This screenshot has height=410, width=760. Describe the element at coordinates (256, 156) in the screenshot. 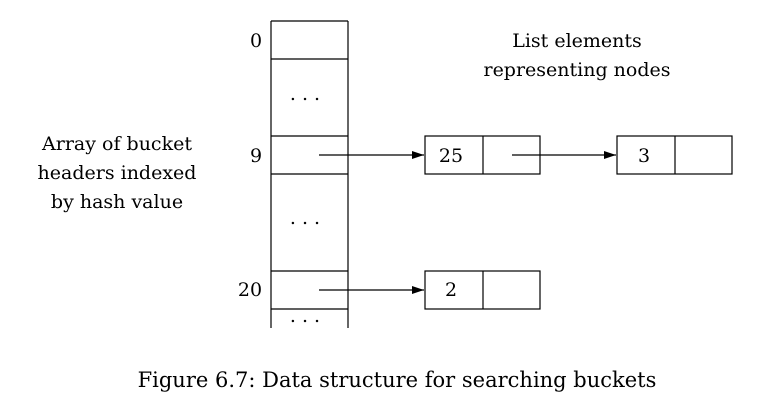

I see `bucket-index-9: 9` at that location.